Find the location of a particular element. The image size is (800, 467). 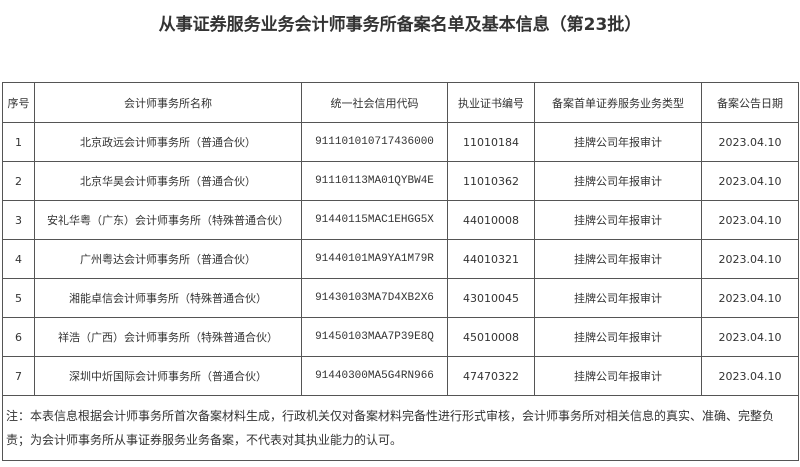

cell-license-number: 45010008 is located at coordinates (491, 337).